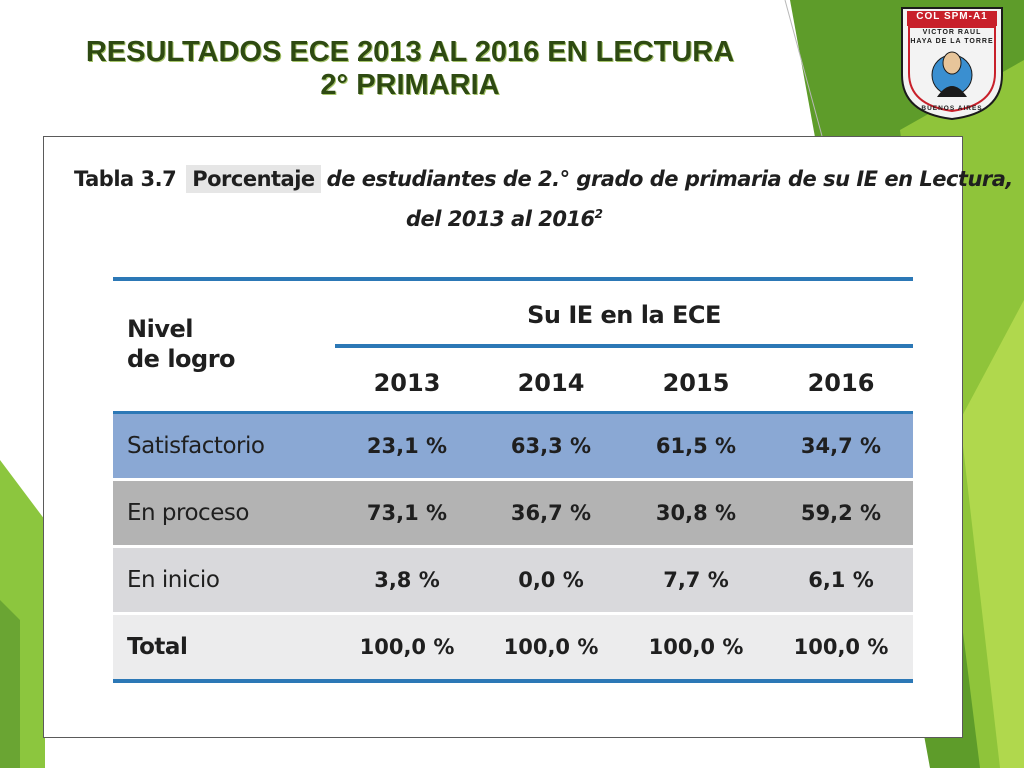 This screenshot has height=768, width=1024. What do you see at coordinates (410, 52) in the screenshot?
I see `slide-title-line1: RESULTADOS ECE 2013 AL 2016 EN LECTURA` at bounding box center [410, 52].